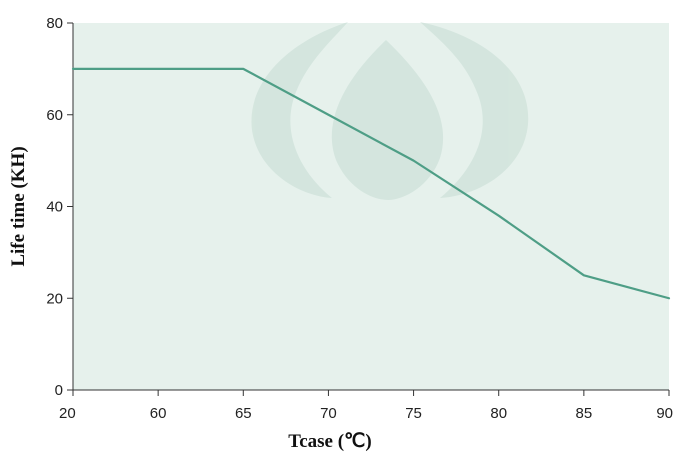 Image resolution: width=674 pixels, height=454 pixels. Describe the element at coordinates (299, 110) in the screenshot. I see `watermark-left-leaf` at that location.